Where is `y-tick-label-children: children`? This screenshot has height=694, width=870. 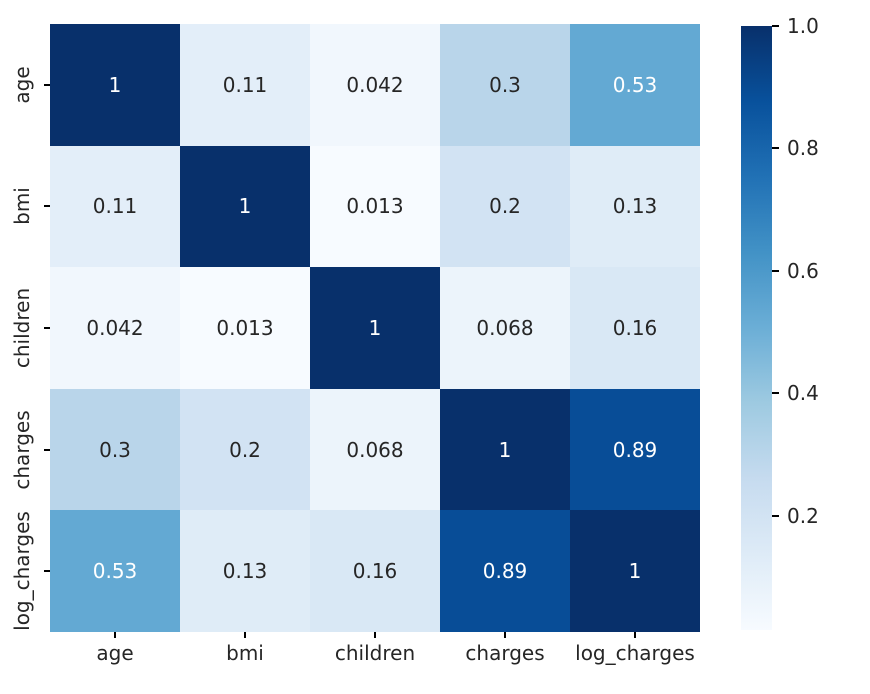
y-tick-label-children: children is located at coordinates (22, 328).